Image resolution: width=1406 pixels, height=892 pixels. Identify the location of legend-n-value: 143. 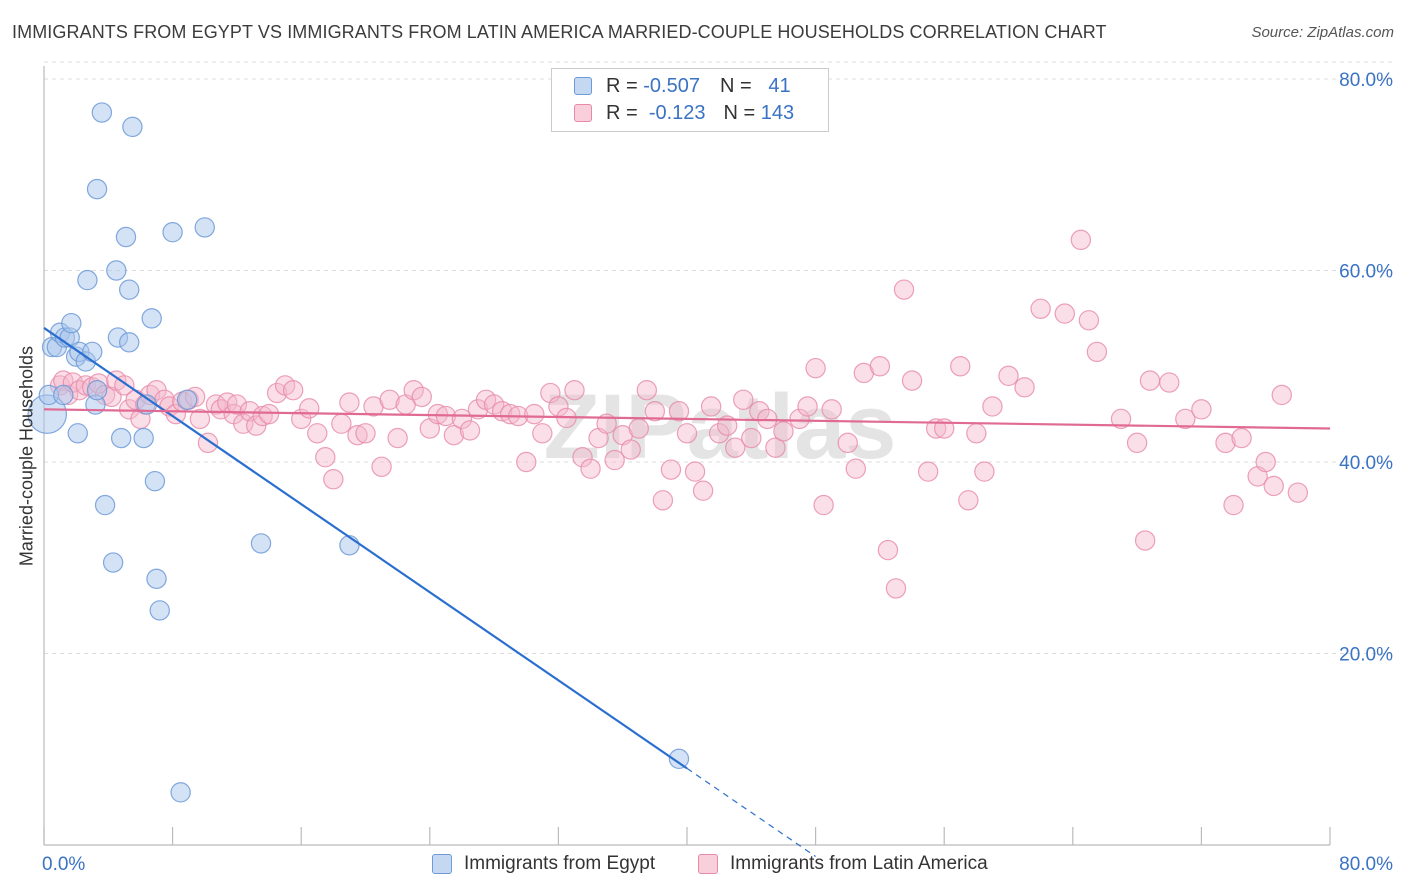
(777, 112).